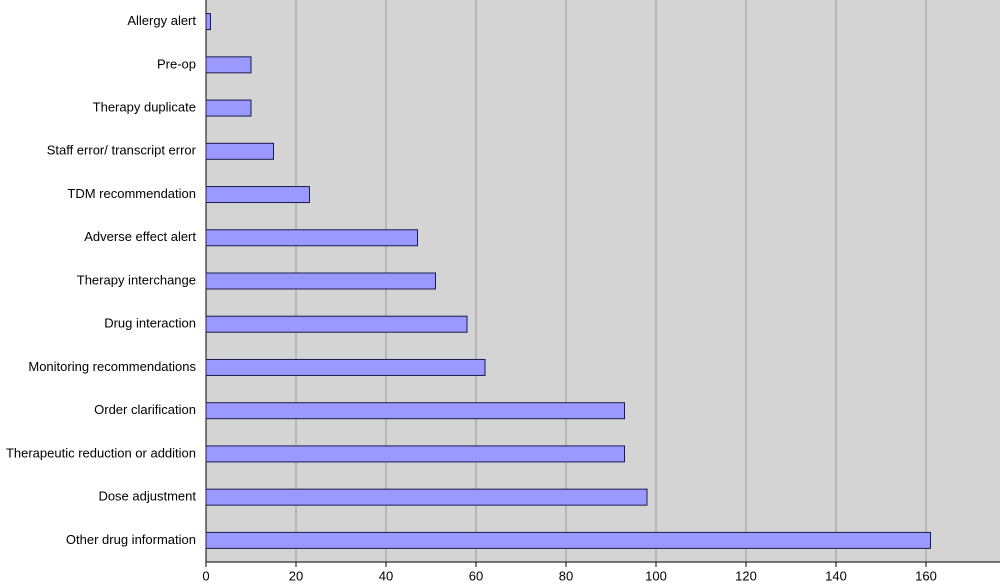 The image size is (1000, 586). What do you see at coordinates (926, 575) in the screenshot?
I see `x-tick-label: 160` at bounding box center [926, 575].